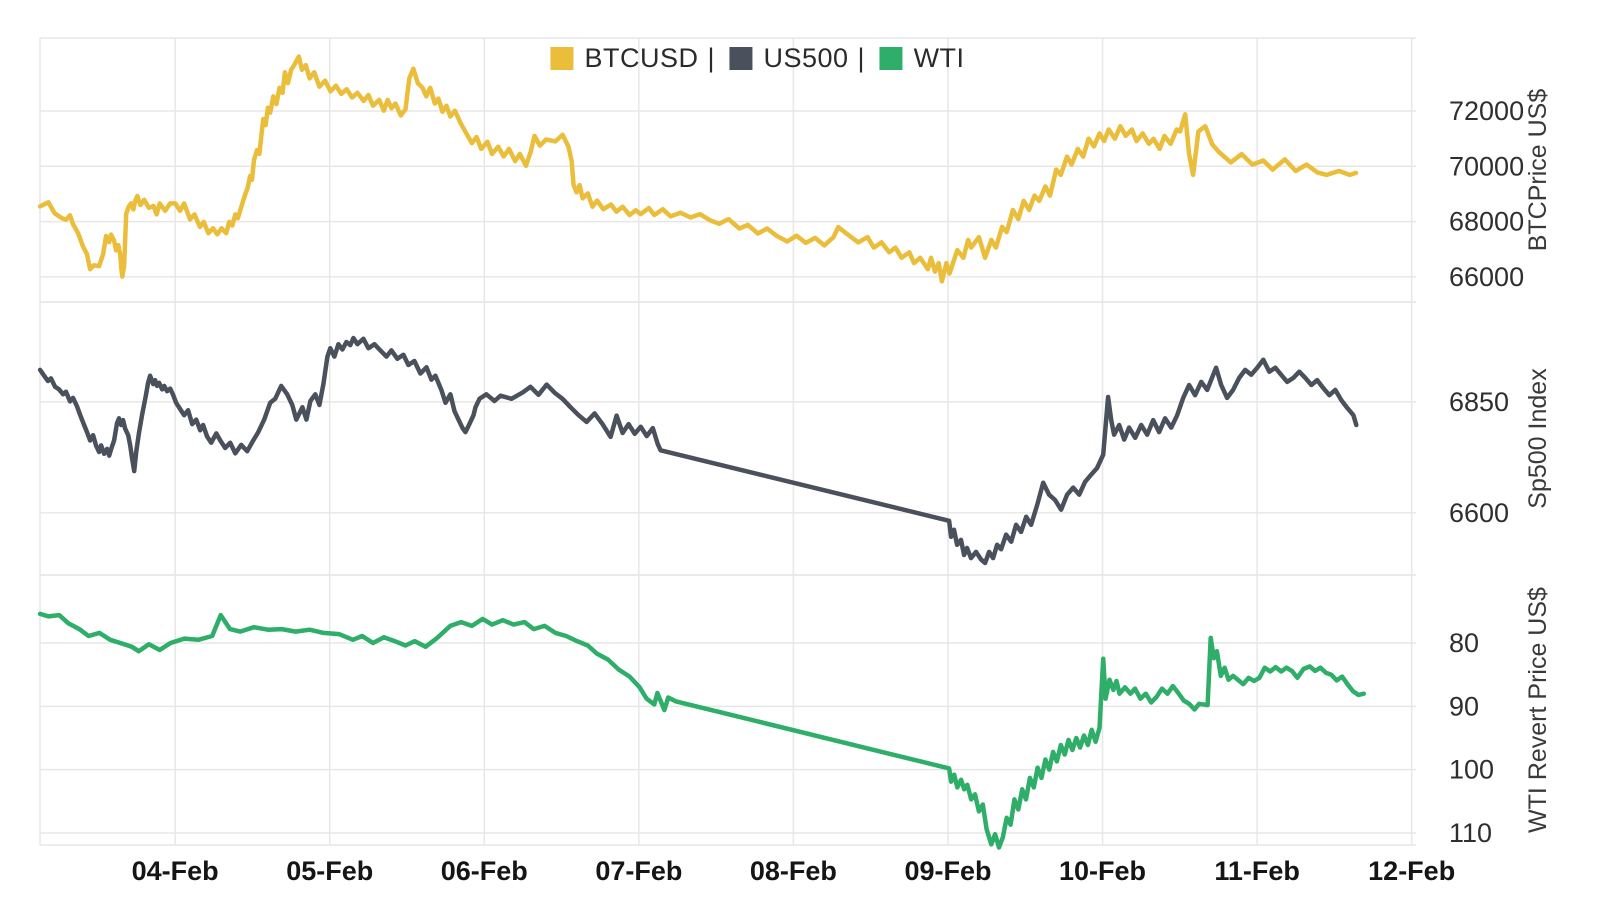 Image resolution: width=1600 pixels, height=914 pixels. What do you see at coordinates (1411, 871) in the screenshot?
I see `x-tick-label-12-Feb: 12-Feb` at bounding box center [1411, 871].